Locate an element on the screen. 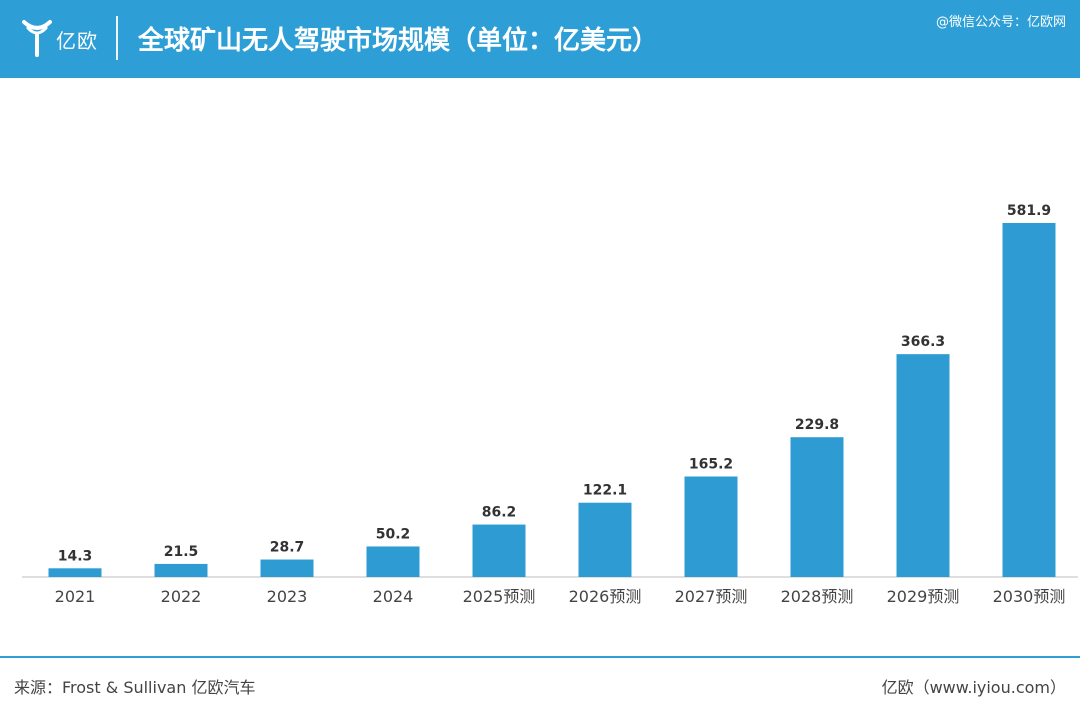  logo-text: 亿欧 is located at coordinates (77, 41).